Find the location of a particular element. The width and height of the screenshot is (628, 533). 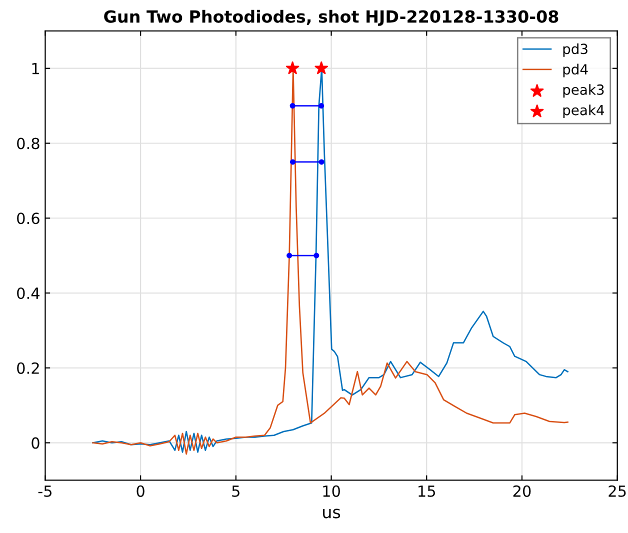

x-tick-label: -5 is located at coordinates (45, 491).